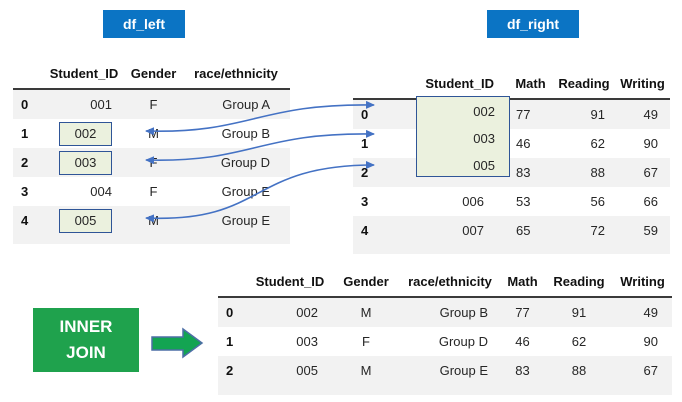 This screenshot has width=682, height=402. Describe the element at coordinates (650, 370) in the screenshot. I see `cell-writing: 67` at that location.